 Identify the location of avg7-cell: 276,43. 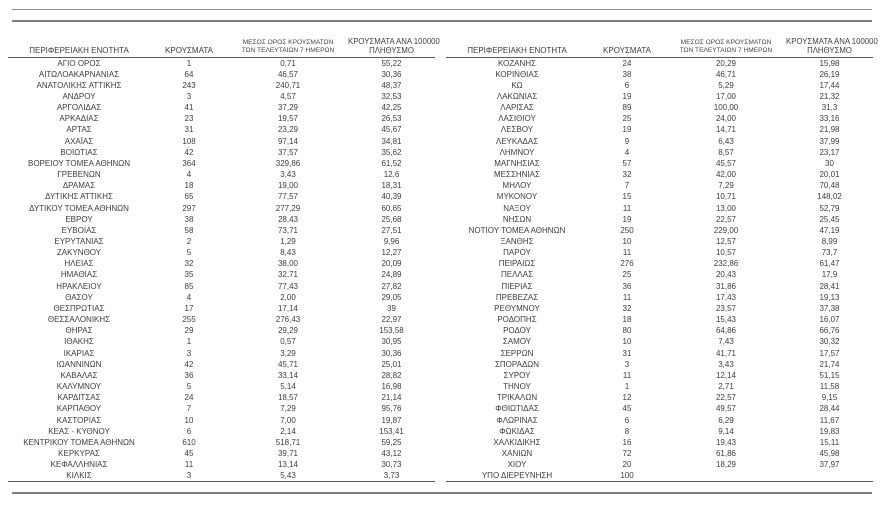
(288, 320).